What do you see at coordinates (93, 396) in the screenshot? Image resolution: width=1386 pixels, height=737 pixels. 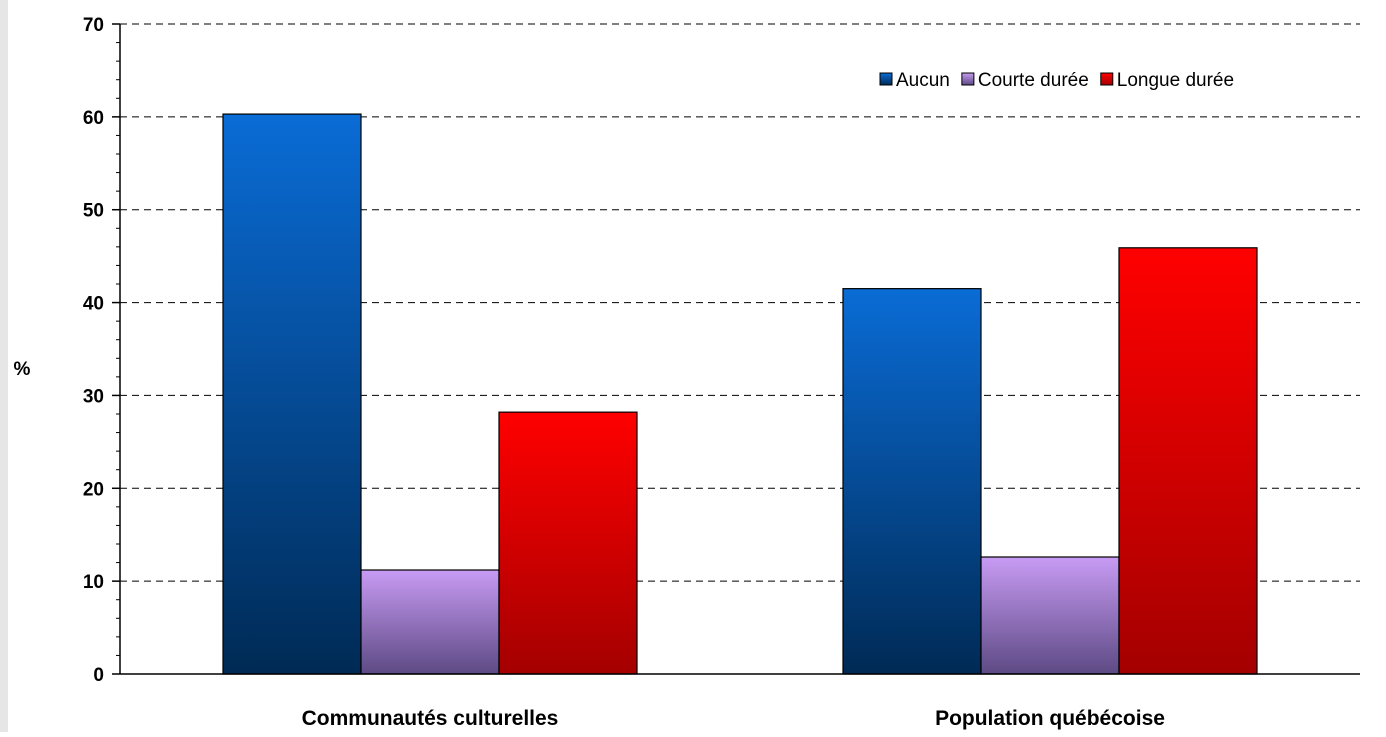 I see `y-tick-label: 30` at bounding box center [93, 396].